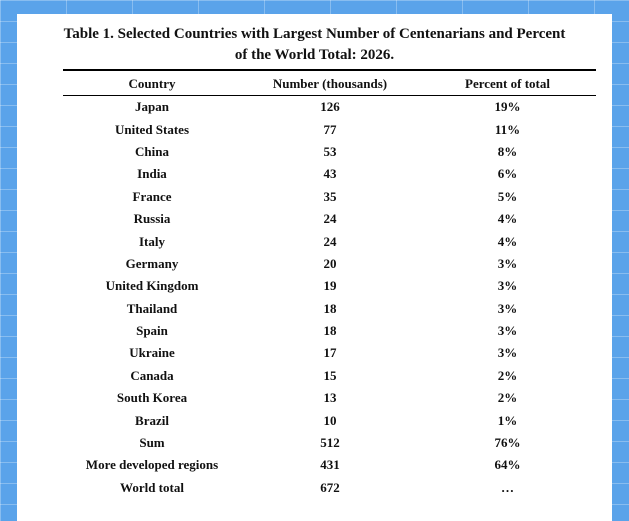  What do you see at coordinates (152, 129) in the screenshot?
I see `cell-country: United States` at bounding box center [152, 129].